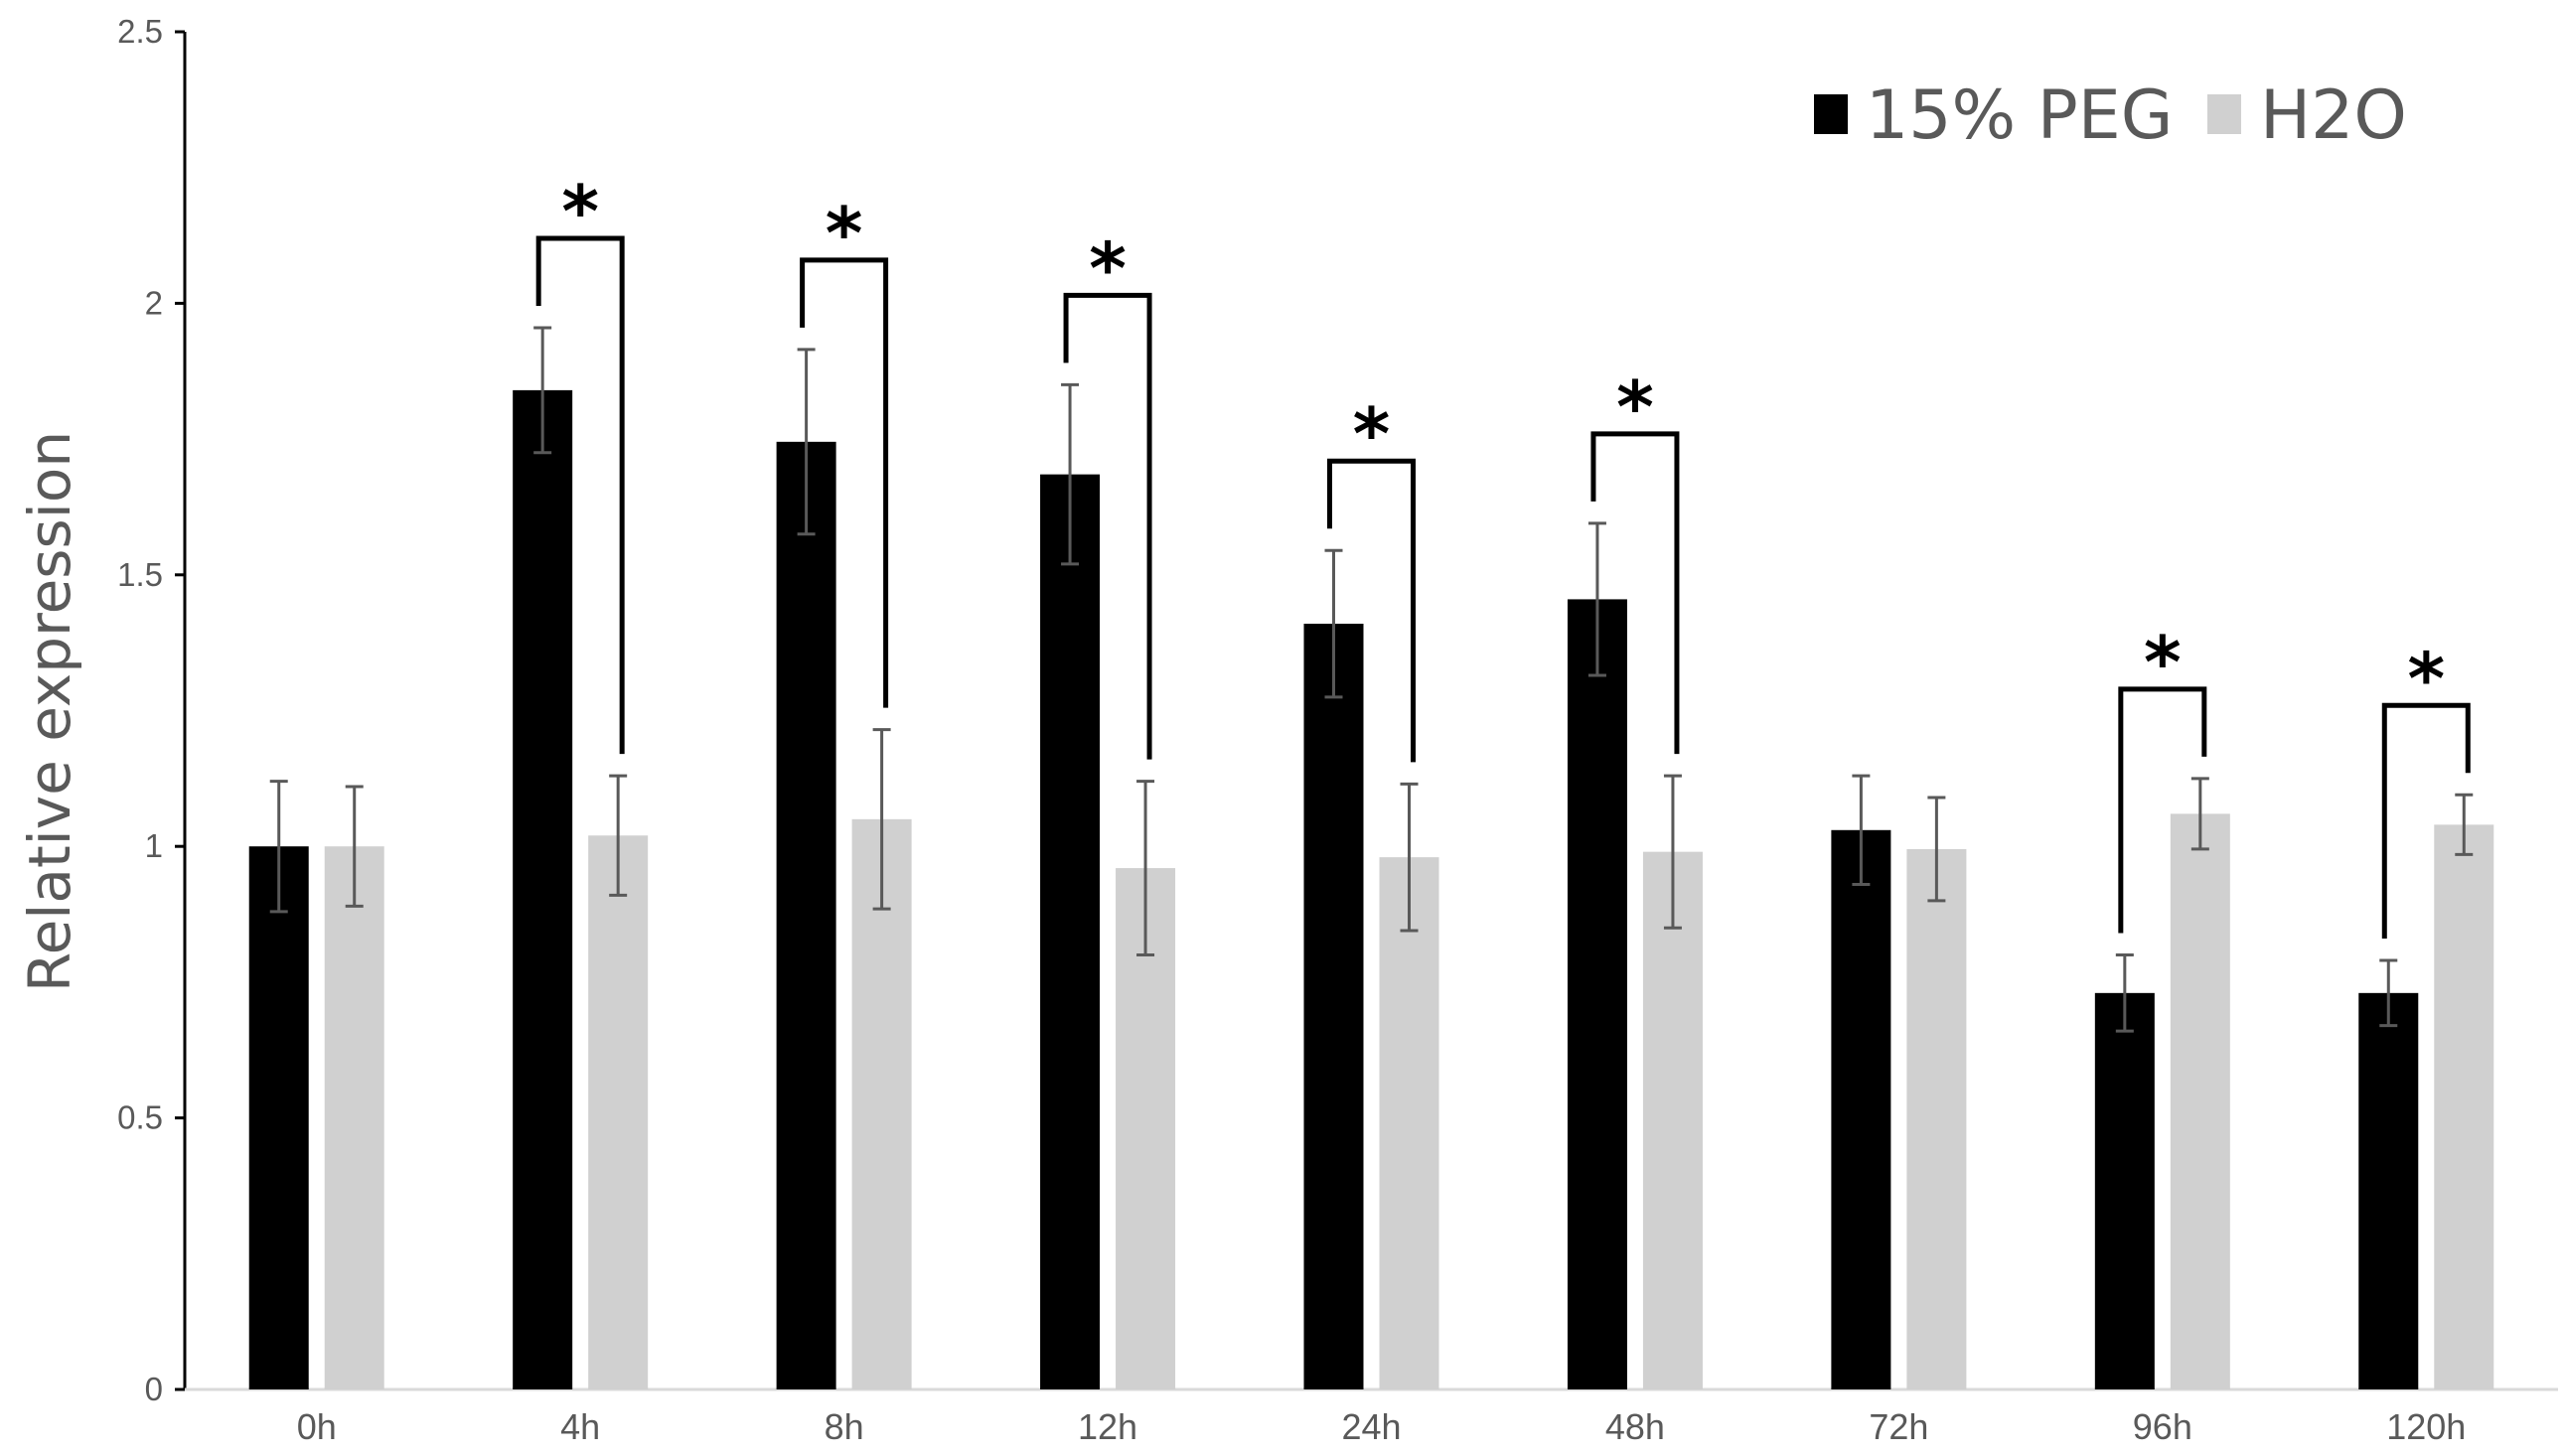 Image resolution: width=2565 pixels, height=1456 pixels. Describe the element at coordinates (2224, 114) in the screenshot. I see `legend-swatch-h2o` at that location.